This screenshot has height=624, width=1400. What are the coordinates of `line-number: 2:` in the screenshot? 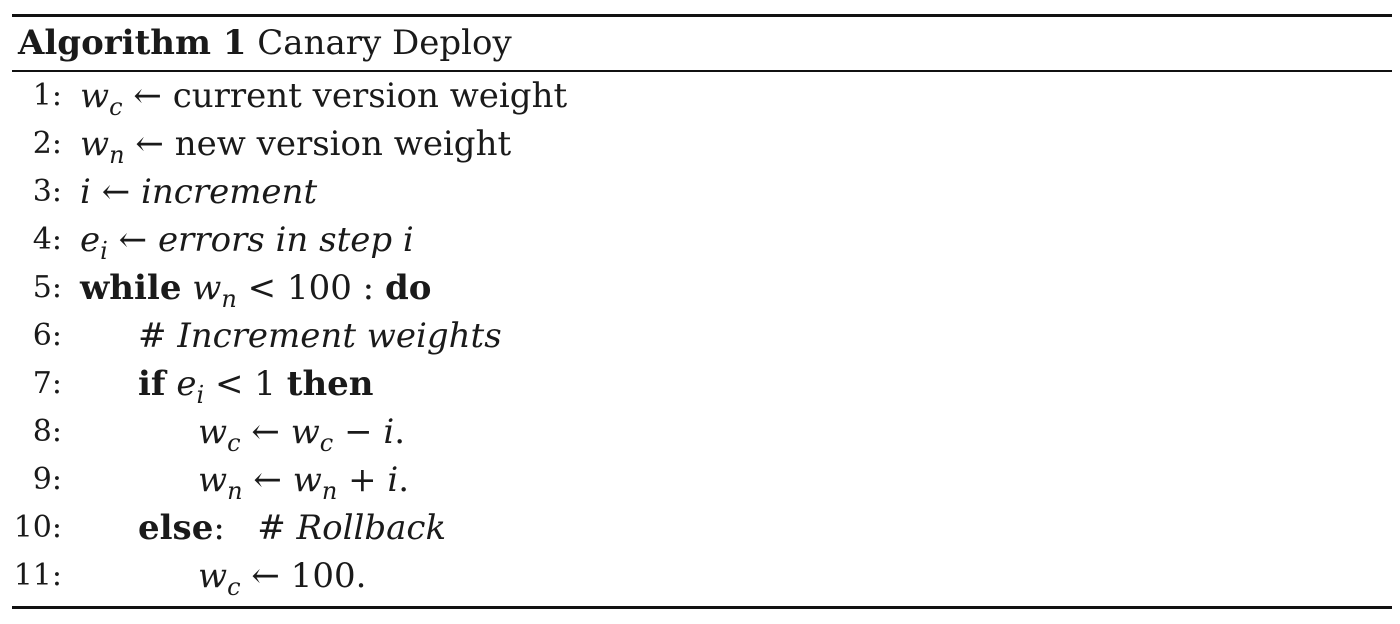 It's located at (47, 143).